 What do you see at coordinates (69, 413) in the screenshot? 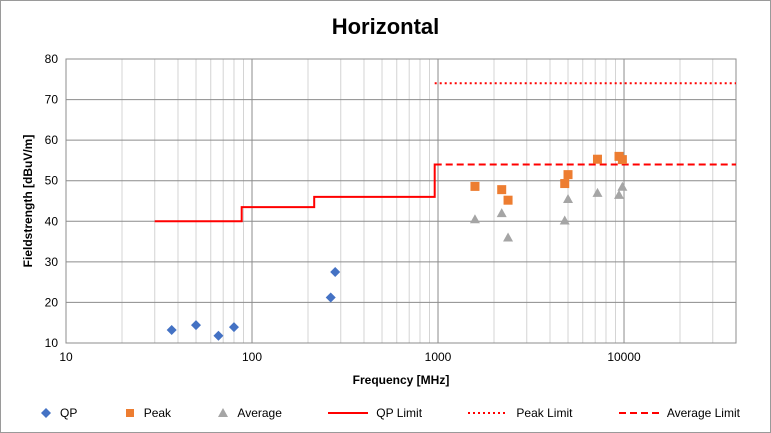
I see `legend-label-qp: QP` at bounding box center [69, 413].